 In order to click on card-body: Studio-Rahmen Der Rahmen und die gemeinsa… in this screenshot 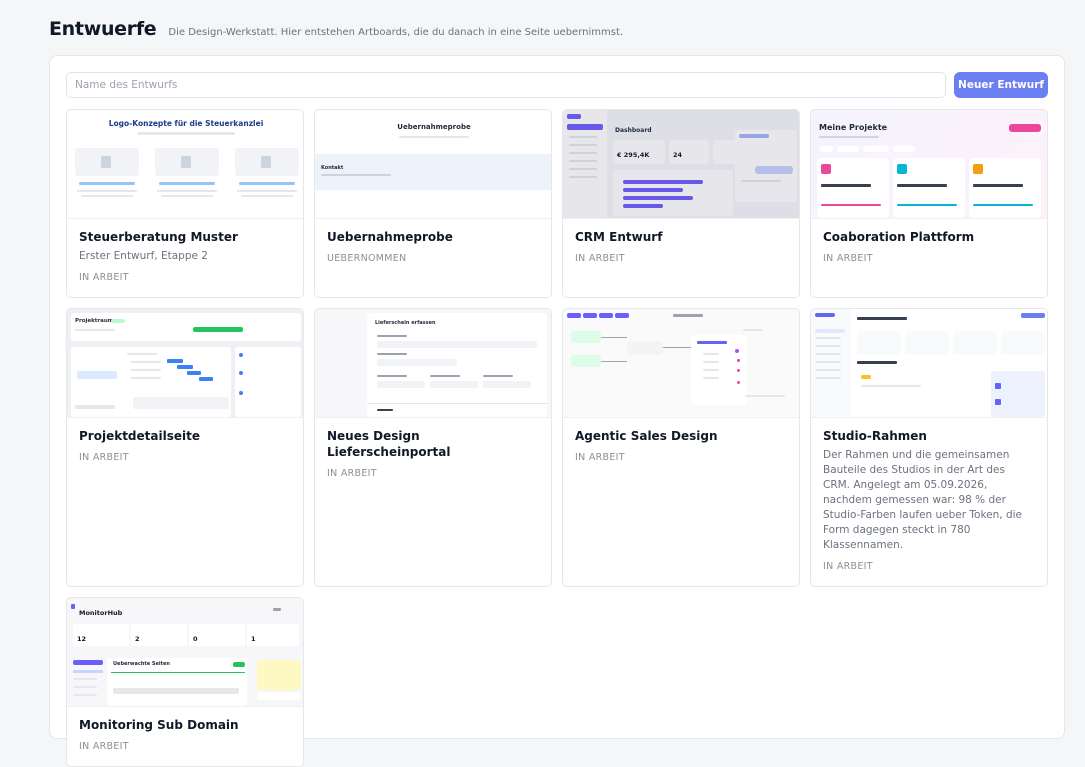, I will do `click(929, 502)`.